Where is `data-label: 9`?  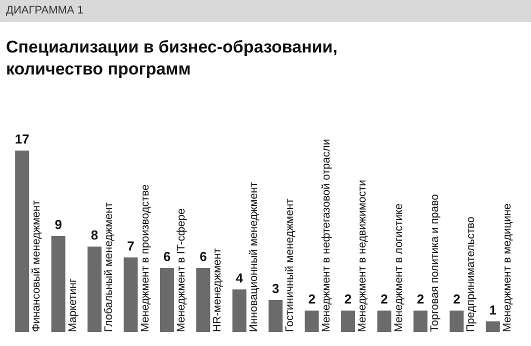 data-label: 9 is located at coordinates (58, 224).